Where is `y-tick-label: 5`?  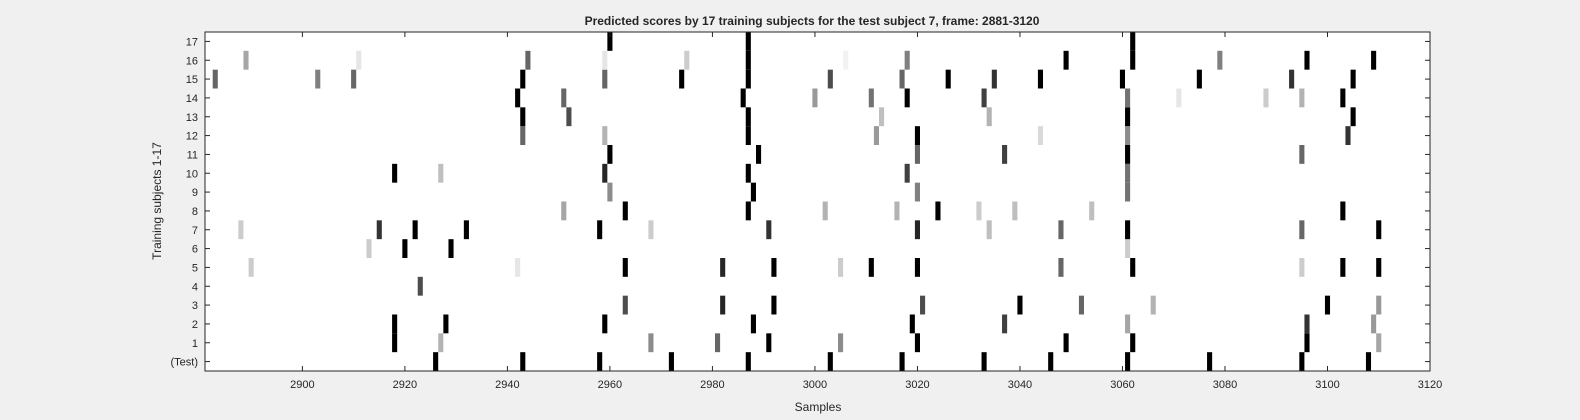 y-tick-label: 5 is located at coordinates (195, 268).